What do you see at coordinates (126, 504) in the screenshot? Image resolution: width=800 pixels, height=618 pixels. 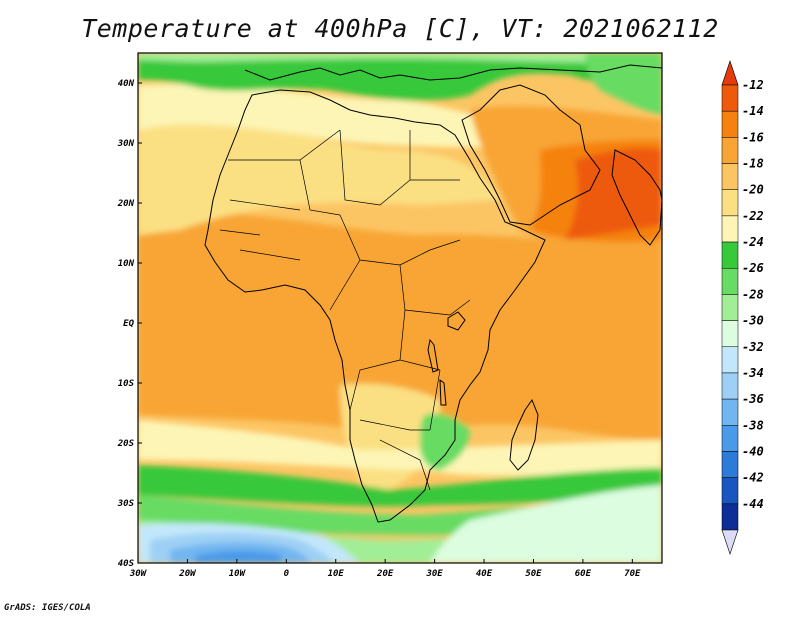 I see `lat-tick-label: 30S` at bounding box center [126, 504].